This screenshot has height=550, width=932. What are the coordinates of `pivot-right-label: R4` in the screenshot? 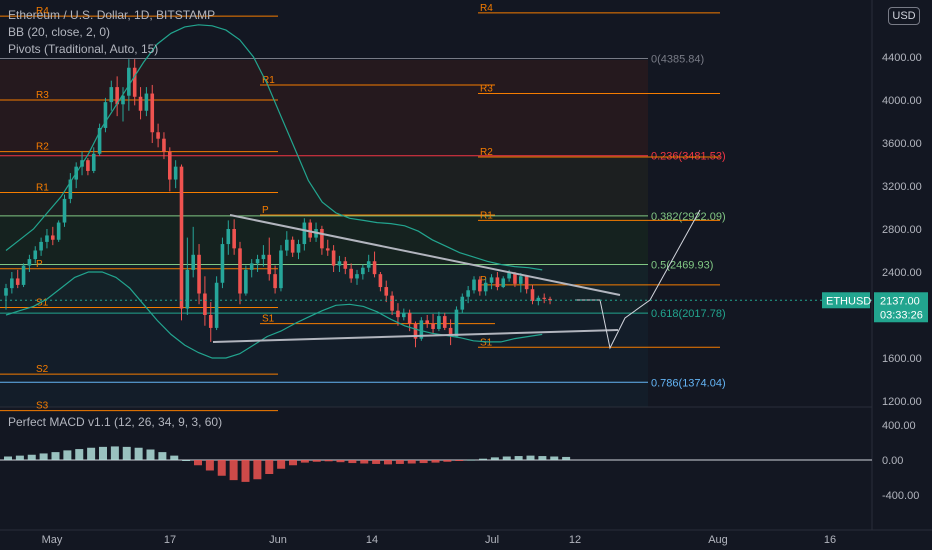 It's located at (486, 8).